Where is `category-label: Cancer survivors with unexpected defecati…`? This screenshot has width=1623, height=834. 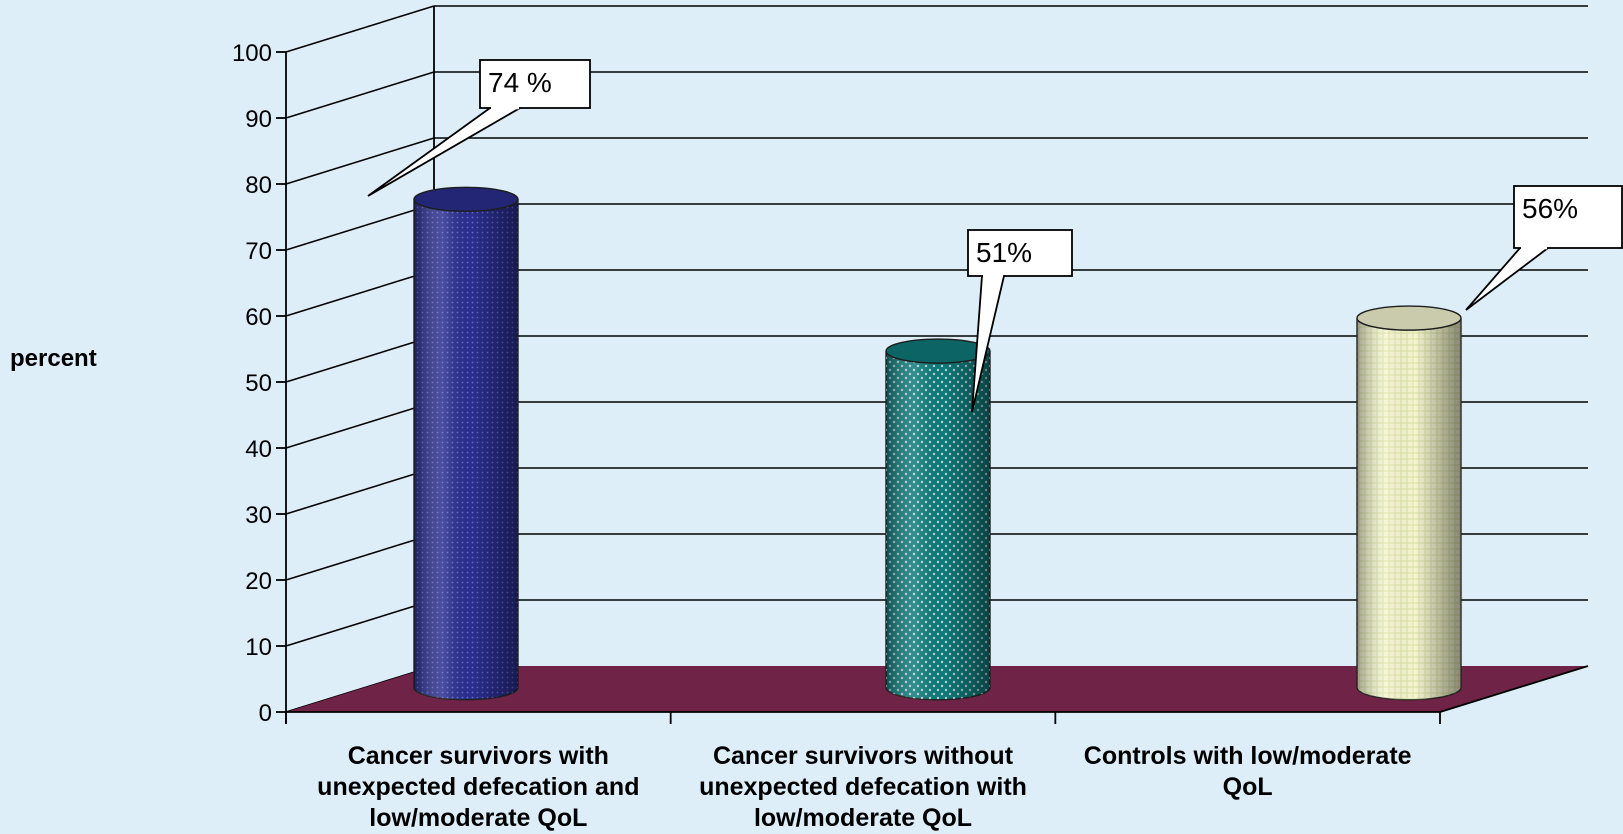
category-label: Cancer survivors with unexpected defecati… is located at coordinates (478, 787).